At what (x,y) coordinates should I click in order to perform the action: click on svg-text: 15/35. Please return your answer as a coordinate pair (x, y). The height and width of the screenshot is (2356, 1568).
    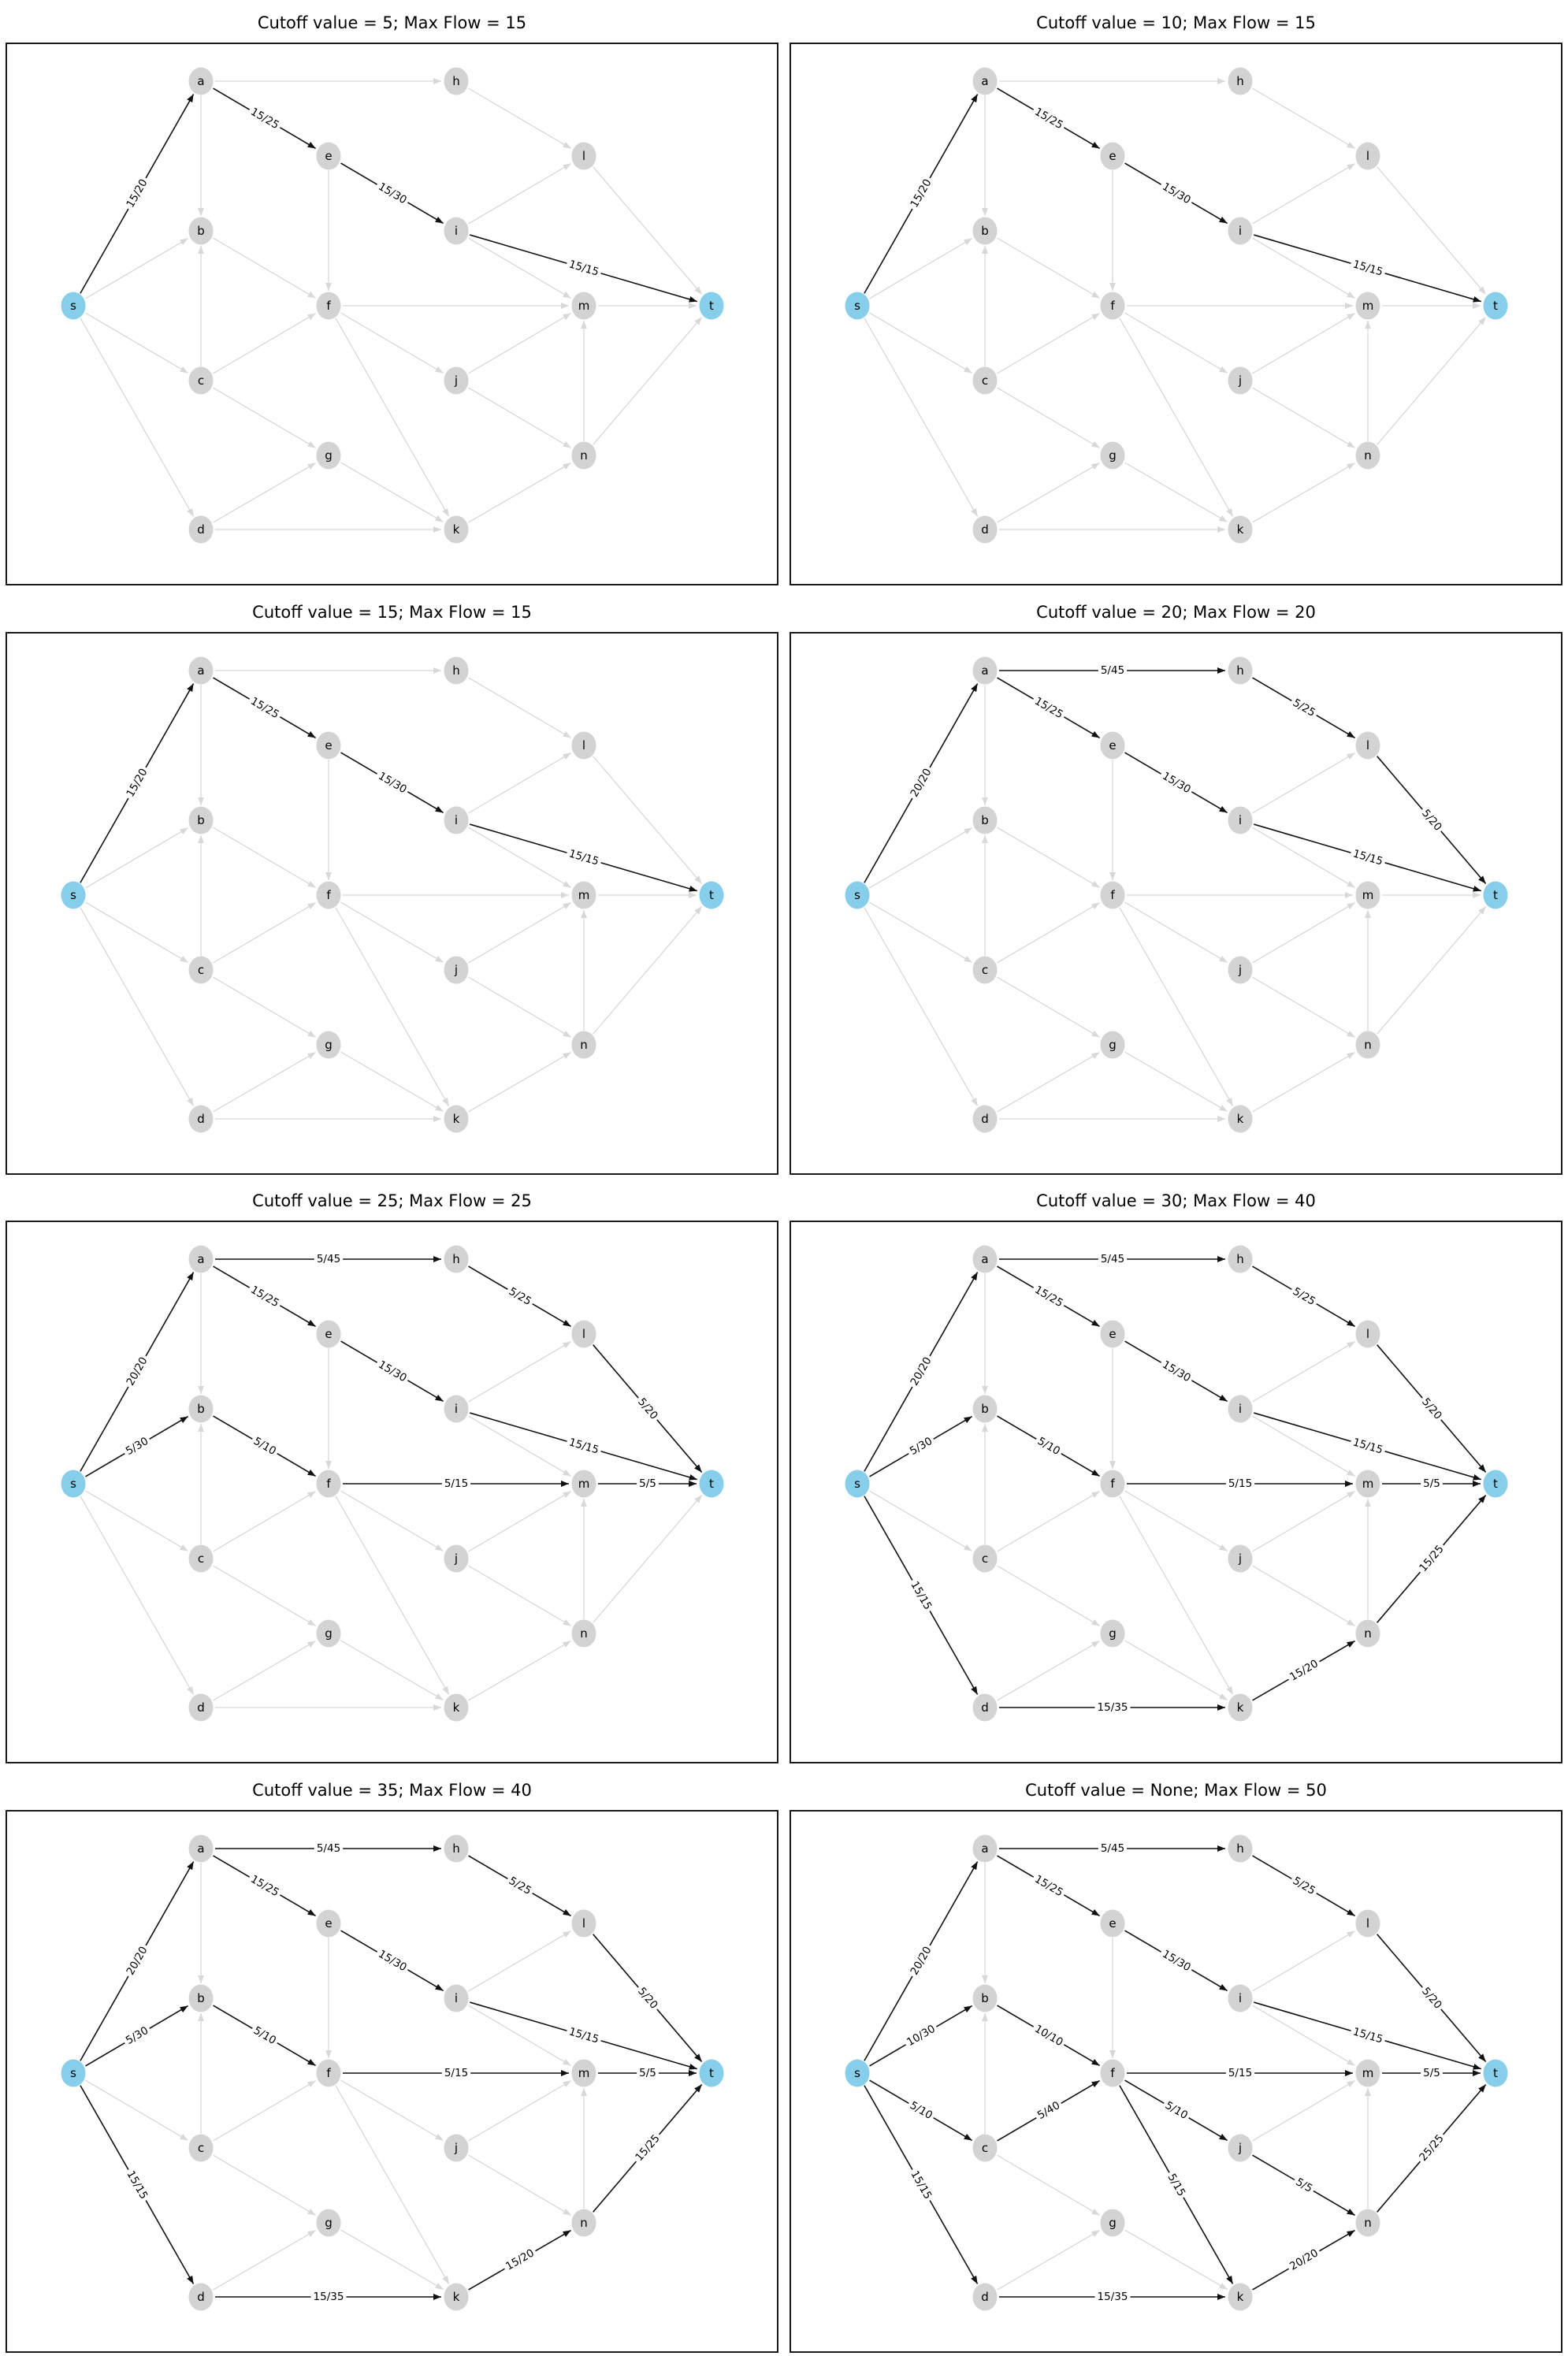
    Looking at the image, I should click on (329, 2297).